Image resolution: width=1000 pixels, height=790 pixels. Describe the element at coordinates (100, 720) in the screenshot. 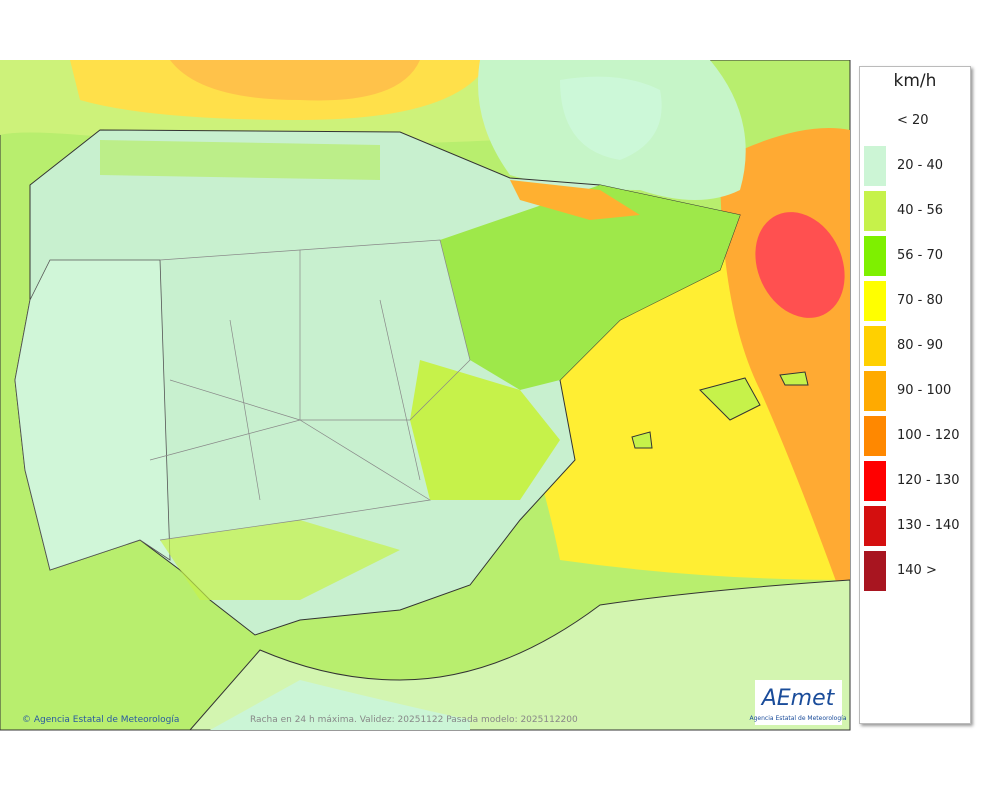

I see `credit: © Agencia Estatal de Meteorología` at that location.